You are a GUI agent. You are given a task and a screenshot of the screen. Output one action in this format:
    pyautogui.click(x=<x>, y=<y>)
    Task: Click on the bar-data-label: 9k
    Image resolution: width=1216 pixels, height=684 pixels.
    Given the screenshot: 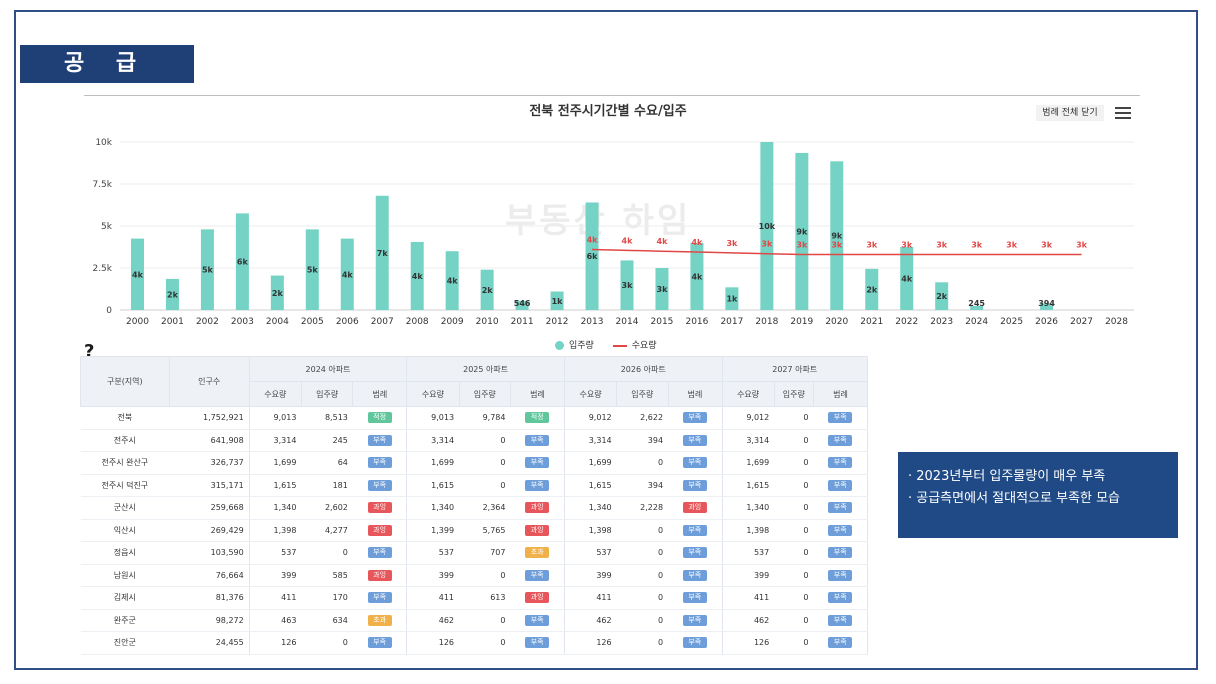 What is the action you would take?
    pyautogui.click(x=802, y=231)
    